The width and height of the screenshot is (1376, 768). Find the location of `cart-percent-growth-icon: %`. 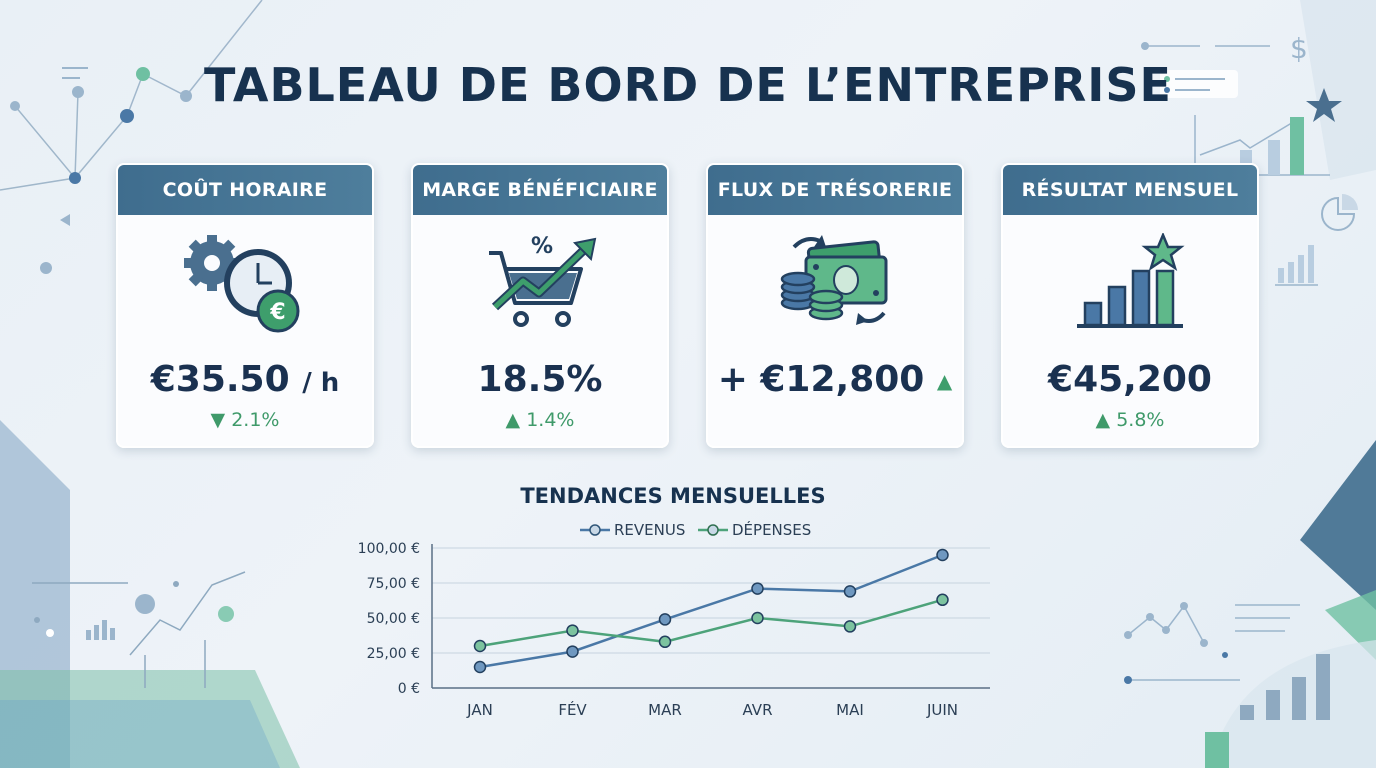

cart-percent-growth-icon: % is located at coordinates (543, 280).